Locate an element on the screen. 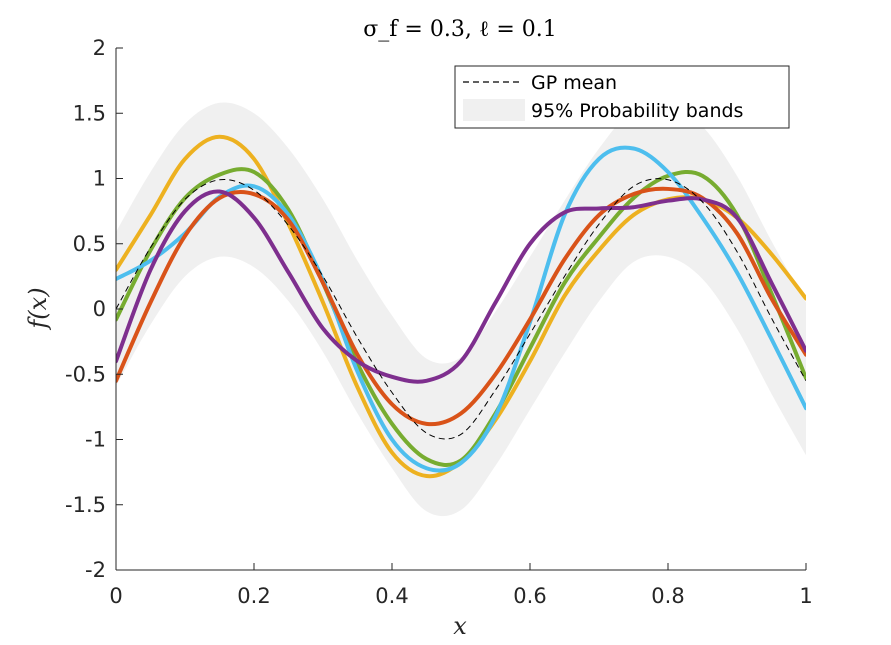 The width and height of the screenshot is (891, 645). x-tick-label: 1 is located at coordinates (805, 596).